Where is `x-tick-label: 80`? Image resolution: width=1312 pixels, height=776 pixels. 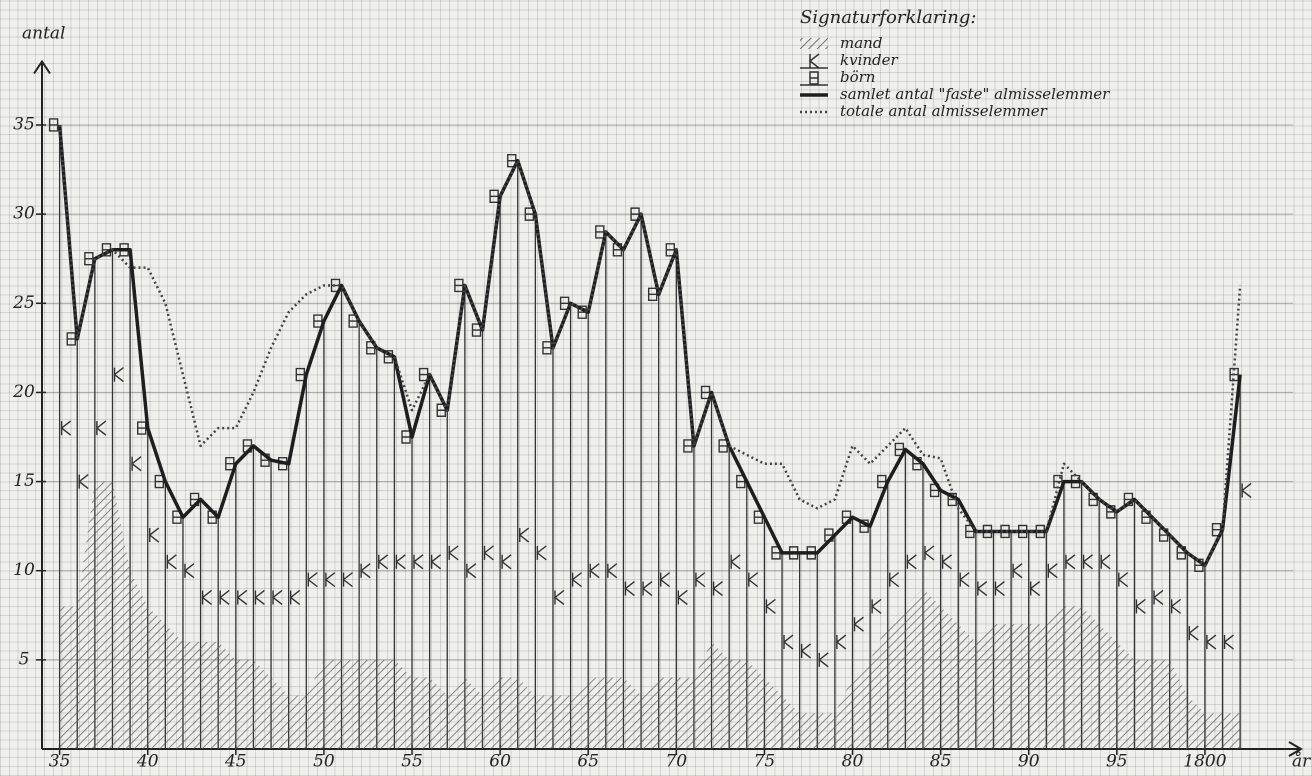 x-tick-label: 80 is located at coordinates (853, 762).